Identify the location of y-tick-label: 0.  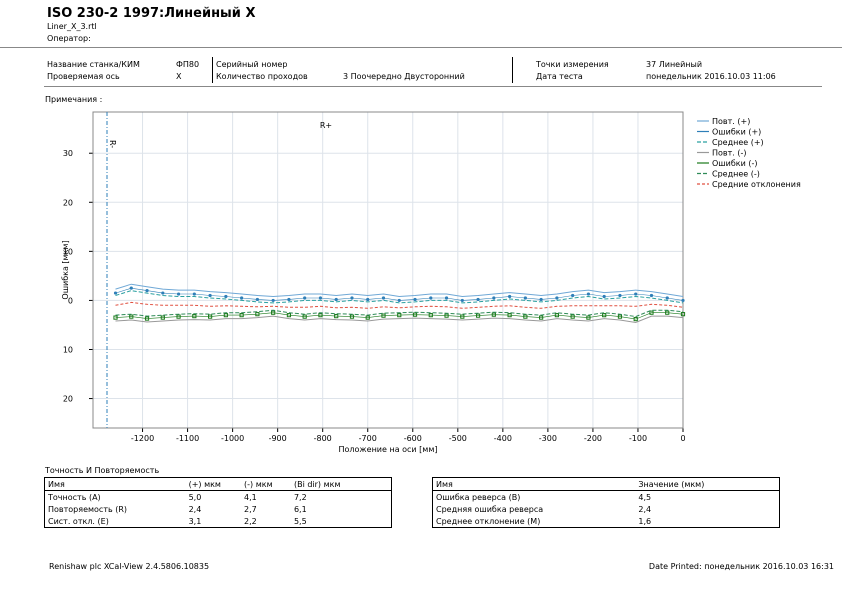
(70, 300).